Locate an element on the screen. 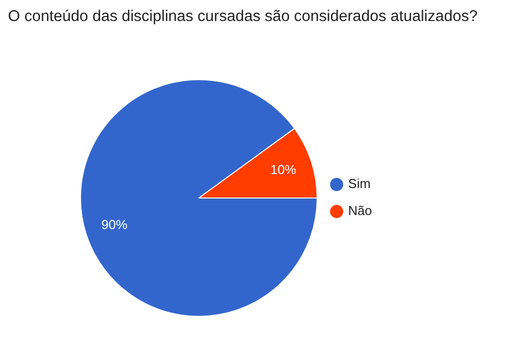  legend-label: Sim is located at coordinates (359, 184).